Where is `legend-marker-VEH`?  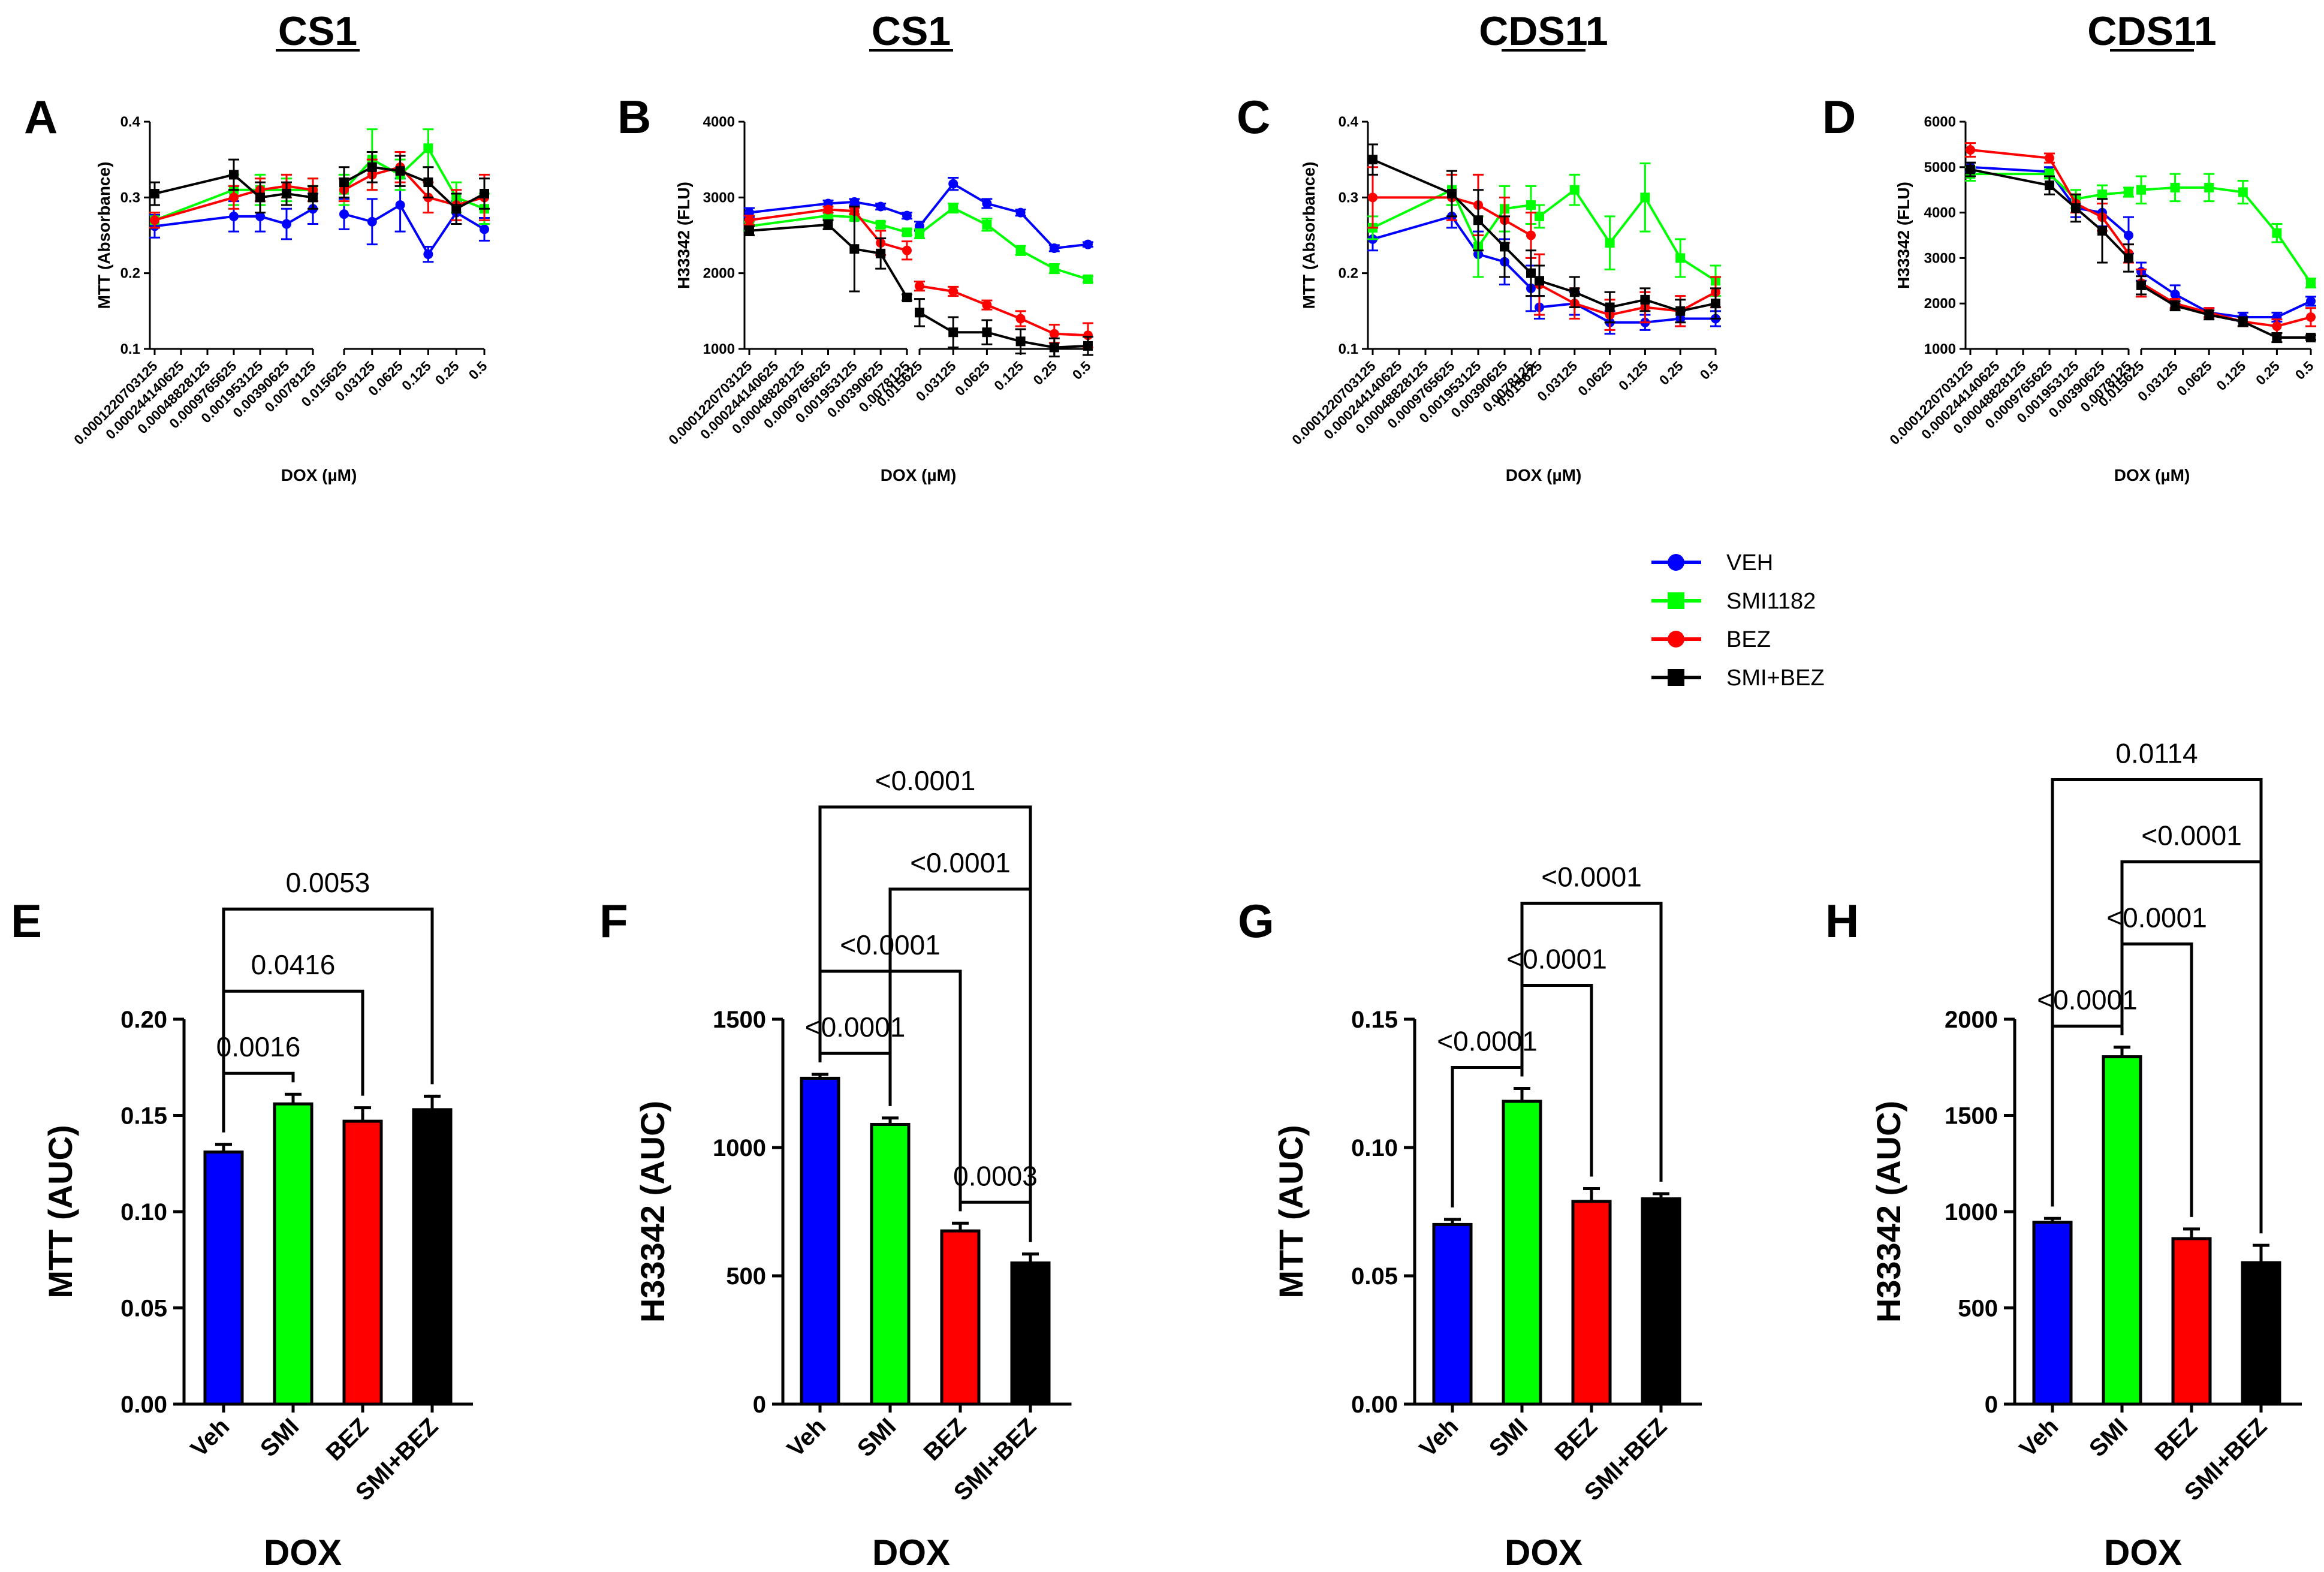 legend-marker-VEH is located at coordinates (1676, 562).